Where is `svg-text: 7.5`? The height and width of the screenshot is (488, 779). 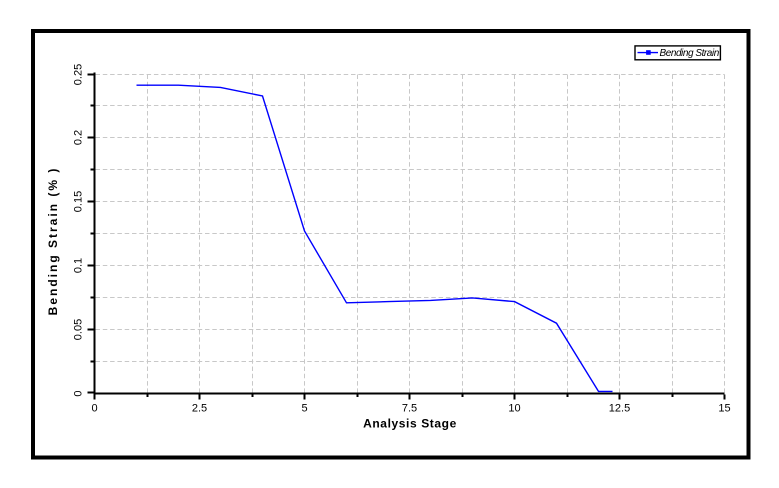 svg-text: 7.5 is located at coordinates (409, 409).